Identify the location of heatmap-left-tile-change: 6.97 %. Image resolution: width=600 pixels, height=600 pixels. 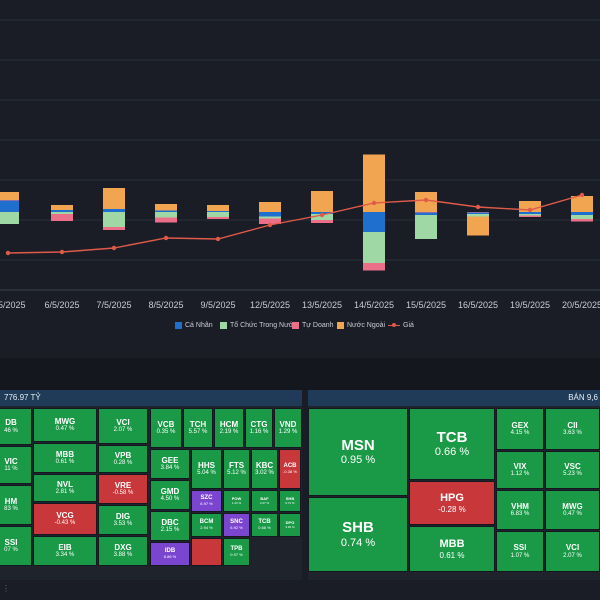
(206, 504).